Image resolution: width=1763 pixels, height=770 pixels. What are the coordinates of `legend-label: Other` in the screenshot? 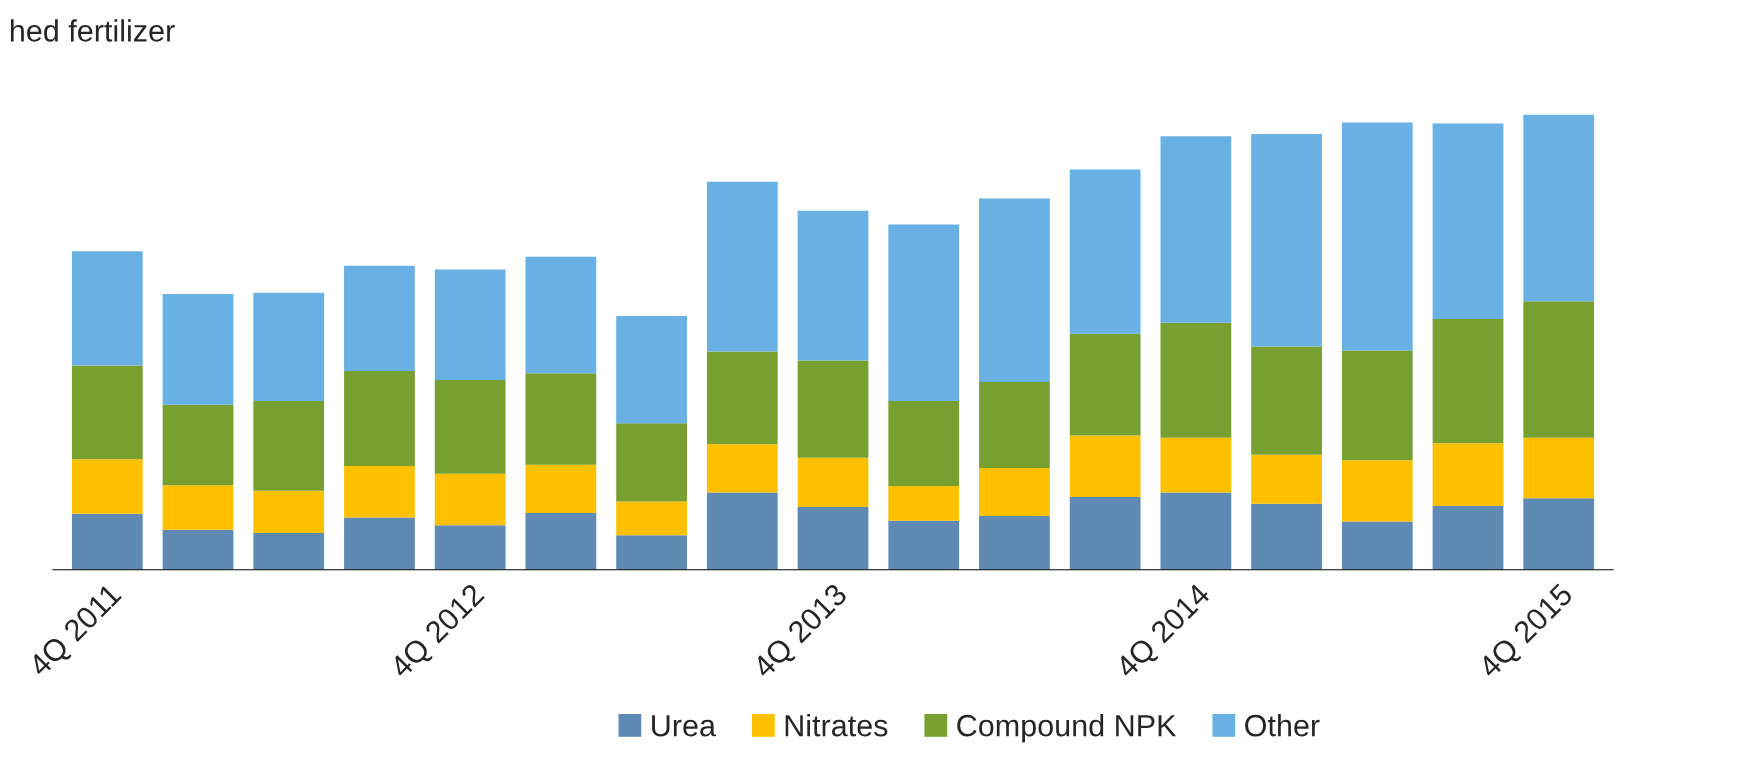 It's located at (1282, 725).